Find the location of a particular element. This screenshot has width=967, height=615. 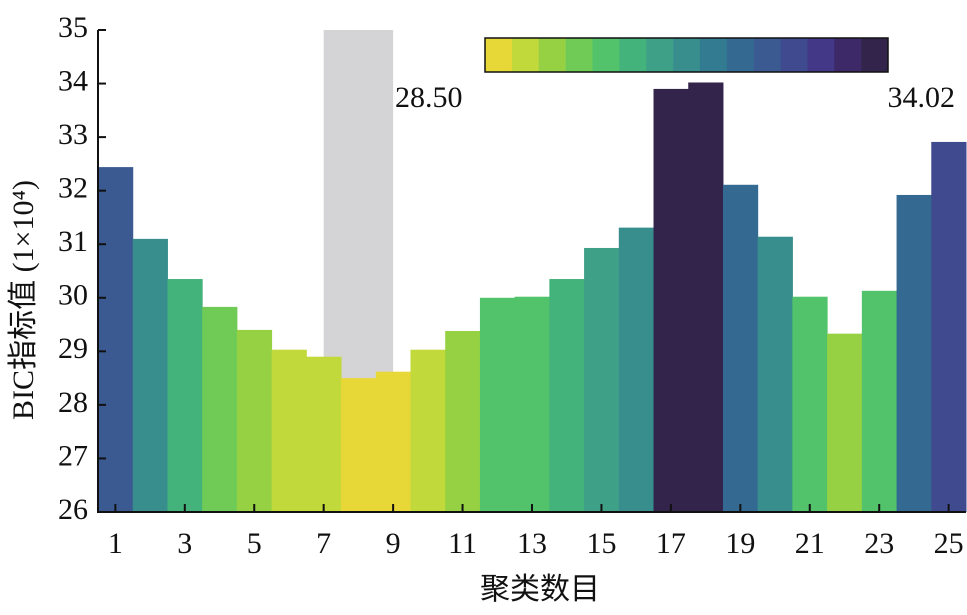

x-tick-label: 9 is located at coordinates (393, 543).